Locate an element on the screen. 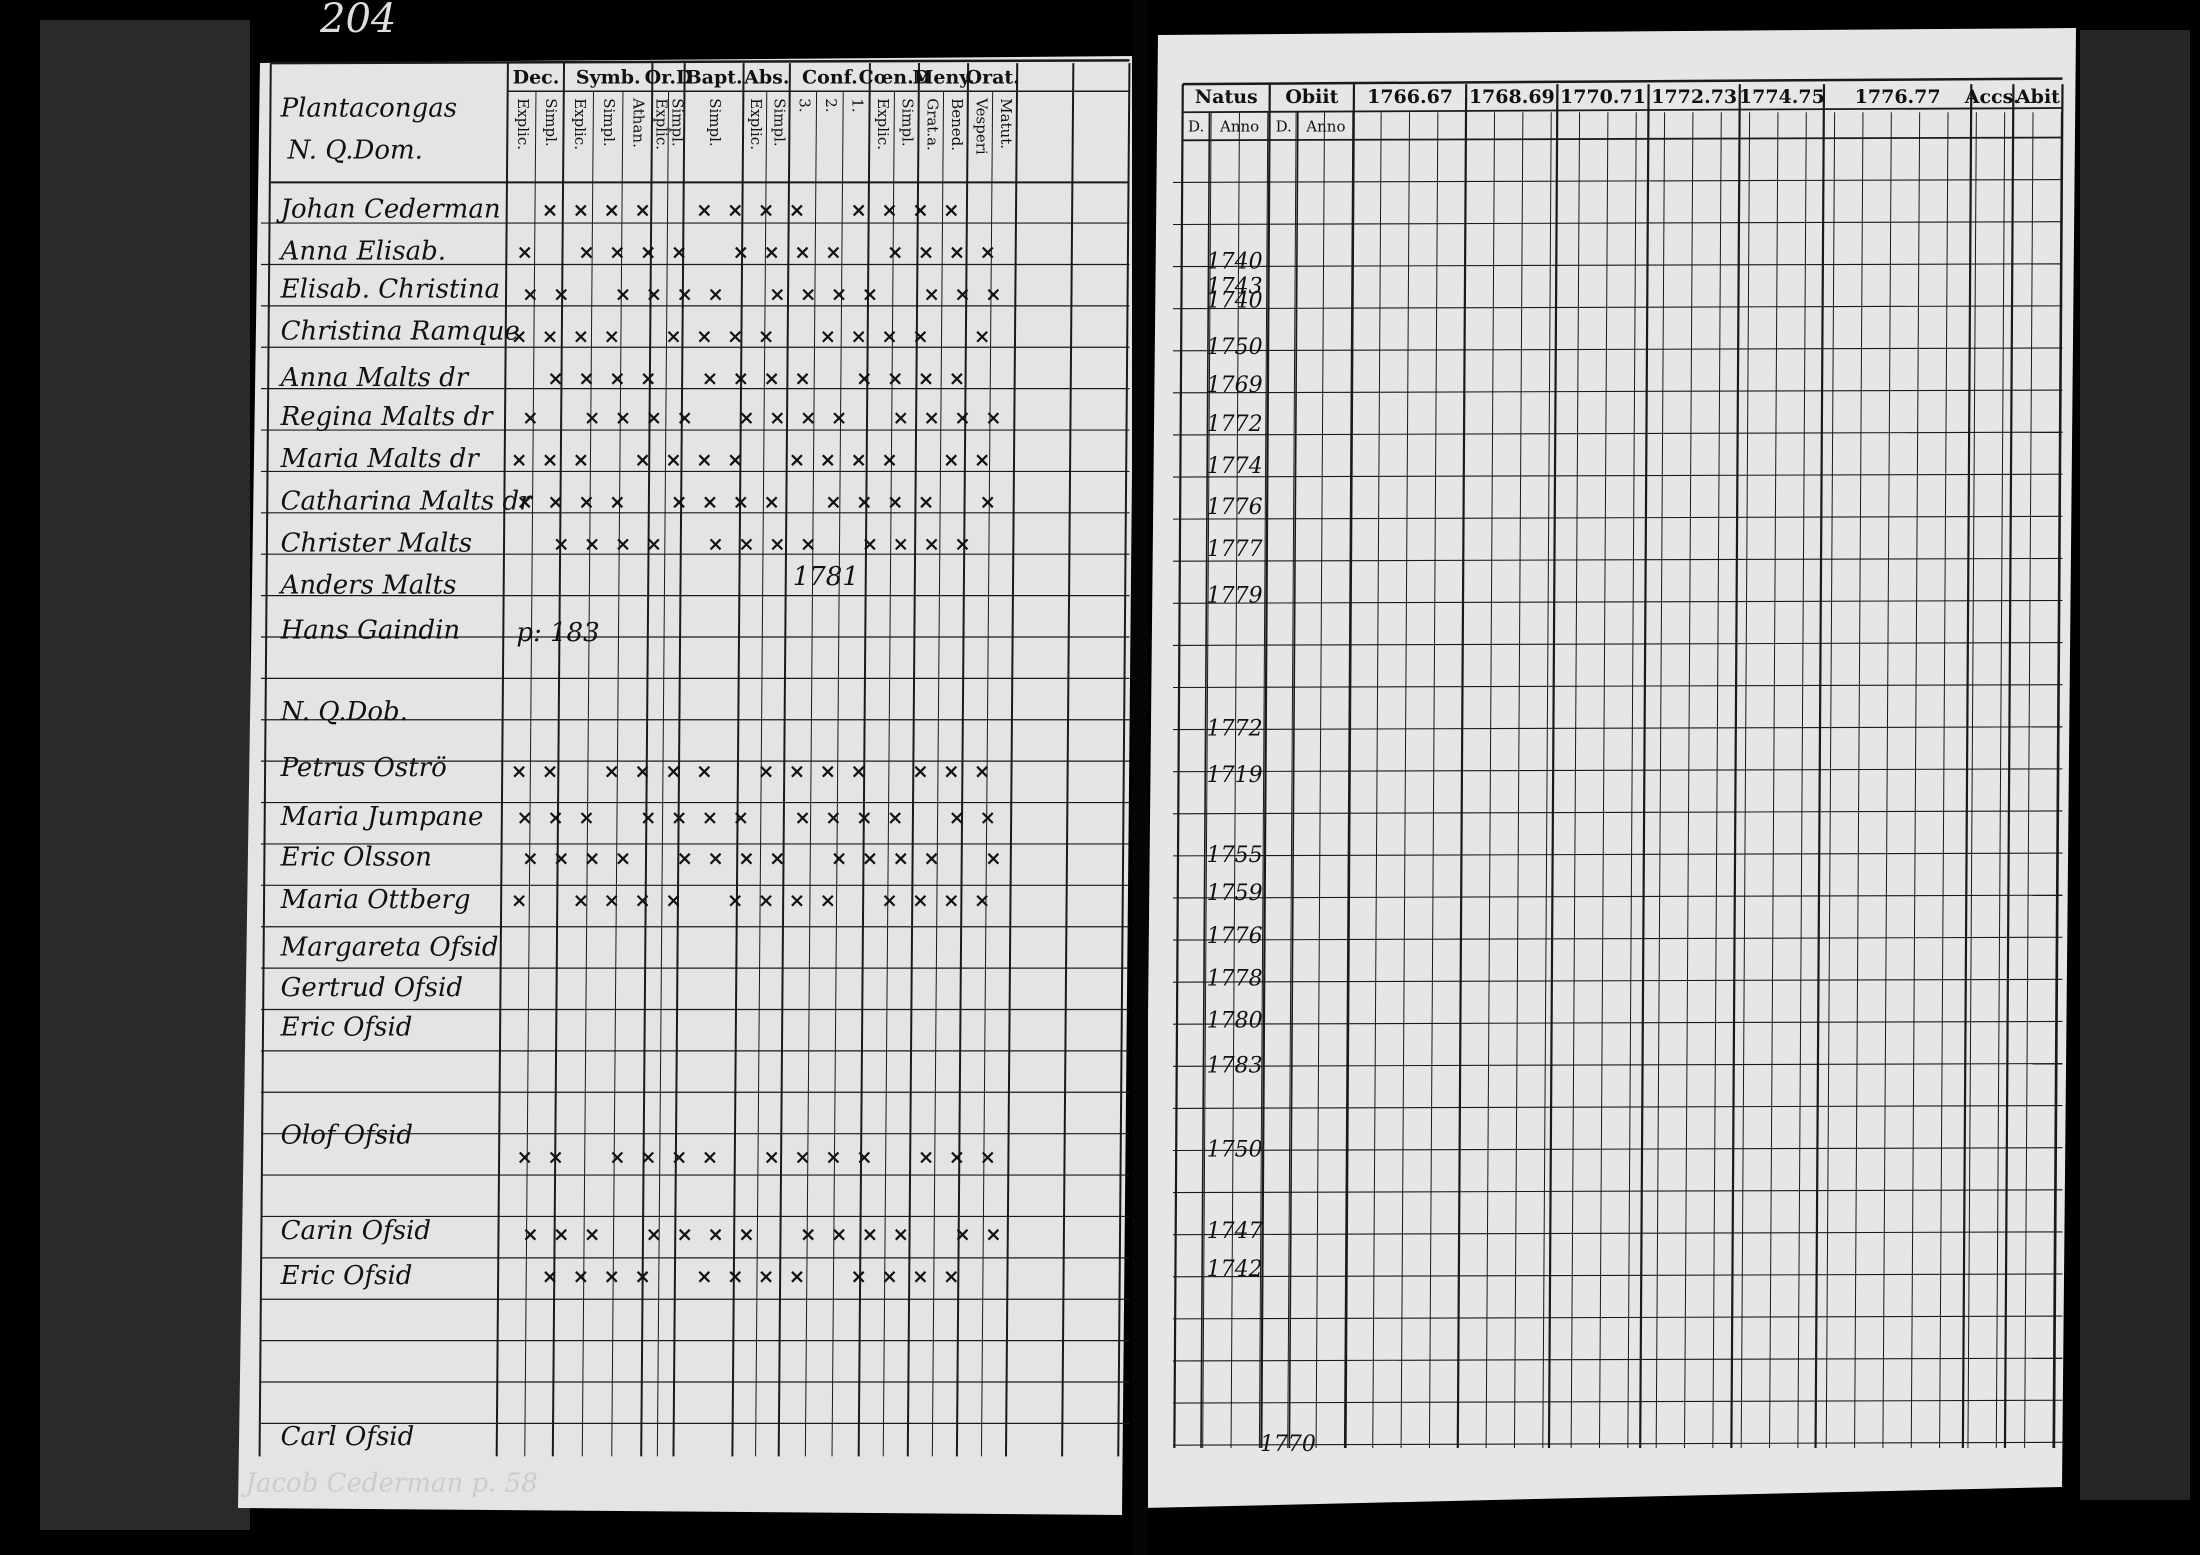 The height and width of the screenshot is (1555, 2200). sub-header: Anno is located at coordinates (1325, 127).